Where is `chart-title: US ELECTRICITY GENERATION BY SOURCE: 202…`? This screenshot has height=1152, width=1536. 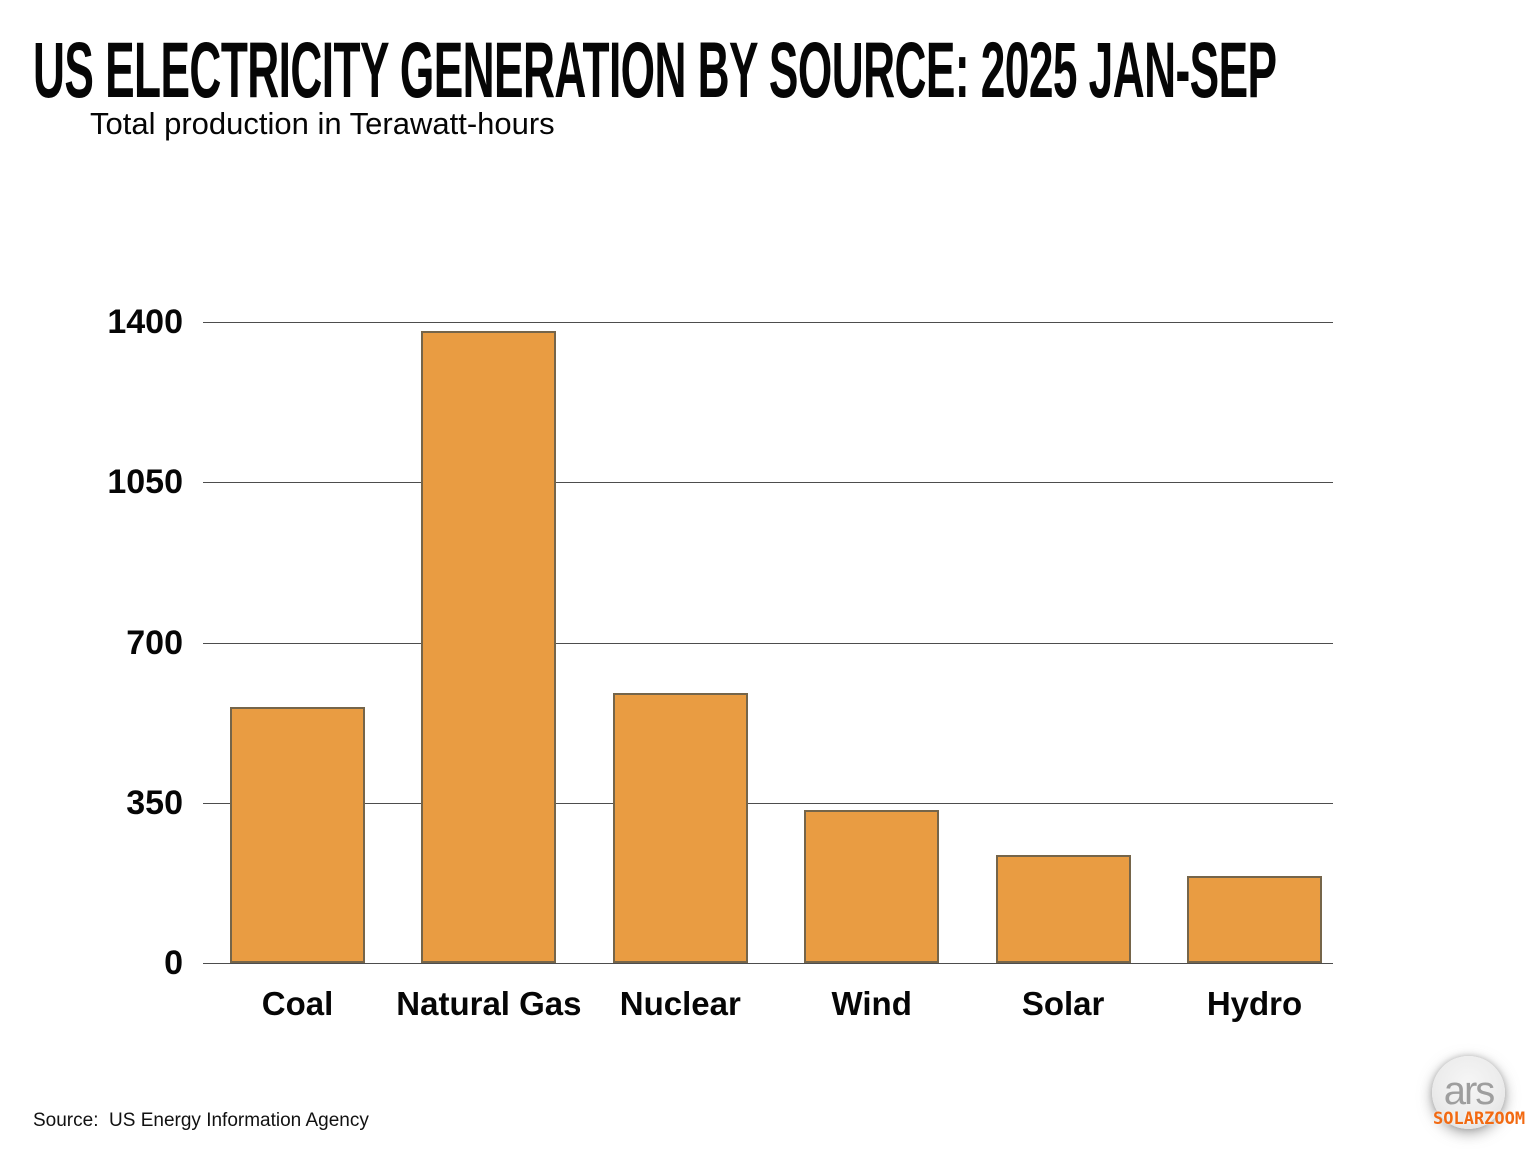 chart-title: US ELECTRICITY GENERATION BY SOURCE: 202… is located at coordinates (655, 69).